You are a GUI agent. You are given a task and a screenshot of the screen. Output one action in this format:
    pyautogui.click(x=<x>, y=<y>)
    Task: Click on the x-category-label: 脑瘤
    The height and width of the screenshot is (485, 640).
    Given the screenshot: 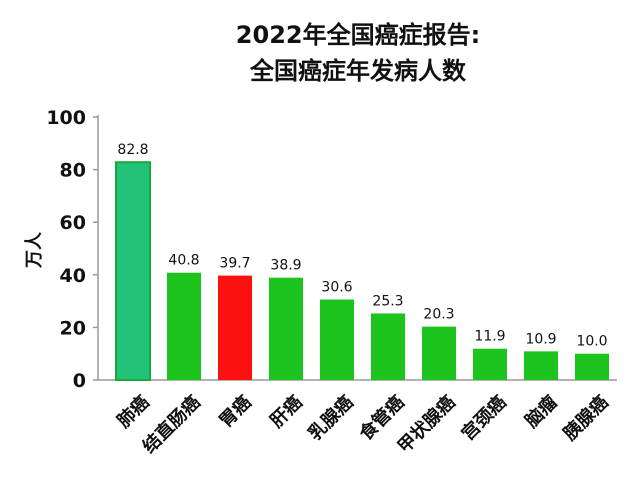 What is the action you would take?
    pyautogui.click(x=541, y=411)
    